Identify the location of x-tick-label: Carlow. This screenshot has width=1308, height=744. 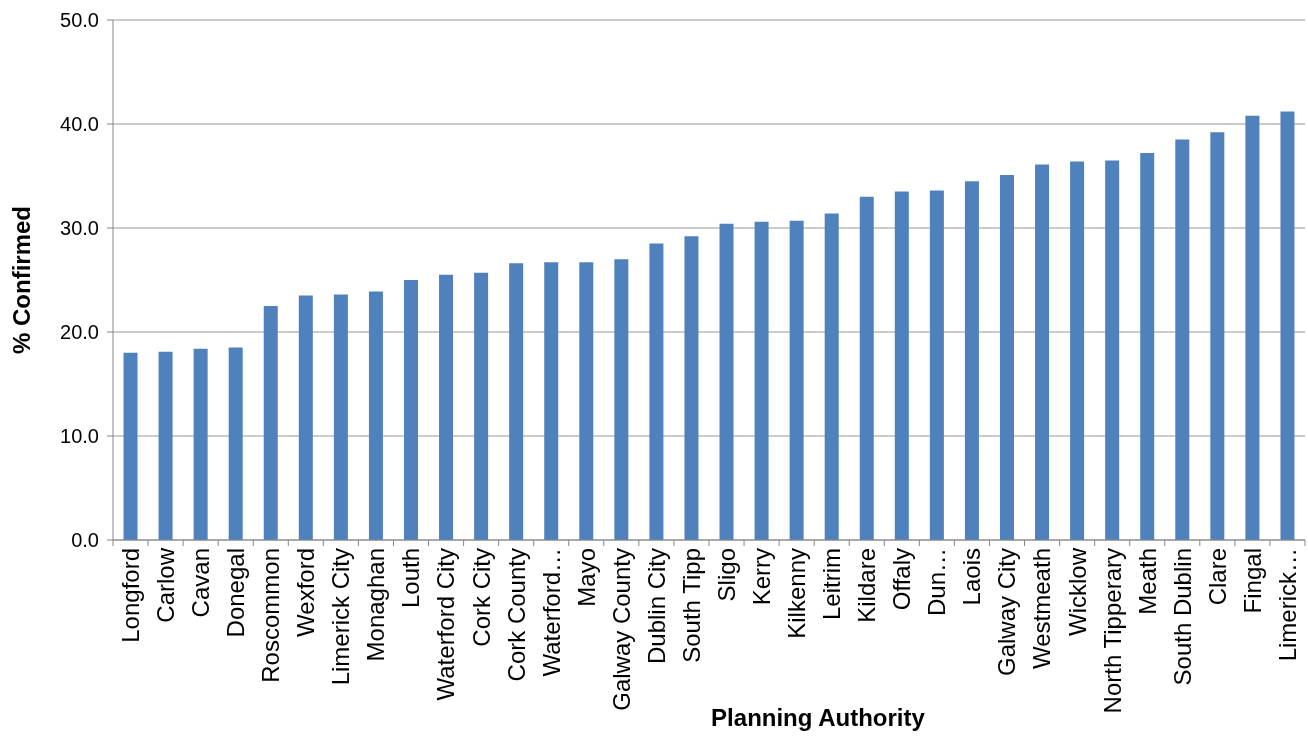
(165, 585).